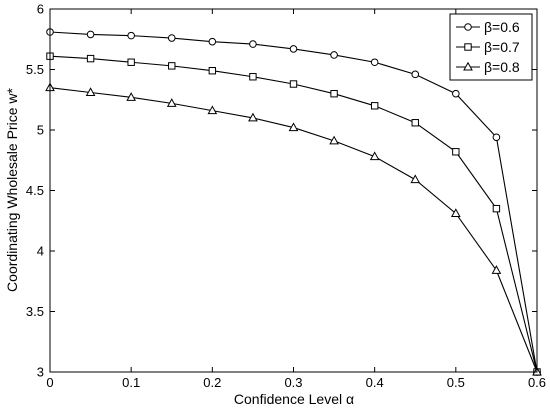 Image resolution: width=550 pixels, height=411 pixels. I want to click on legend-label: β=0.7, so click(502, 47).